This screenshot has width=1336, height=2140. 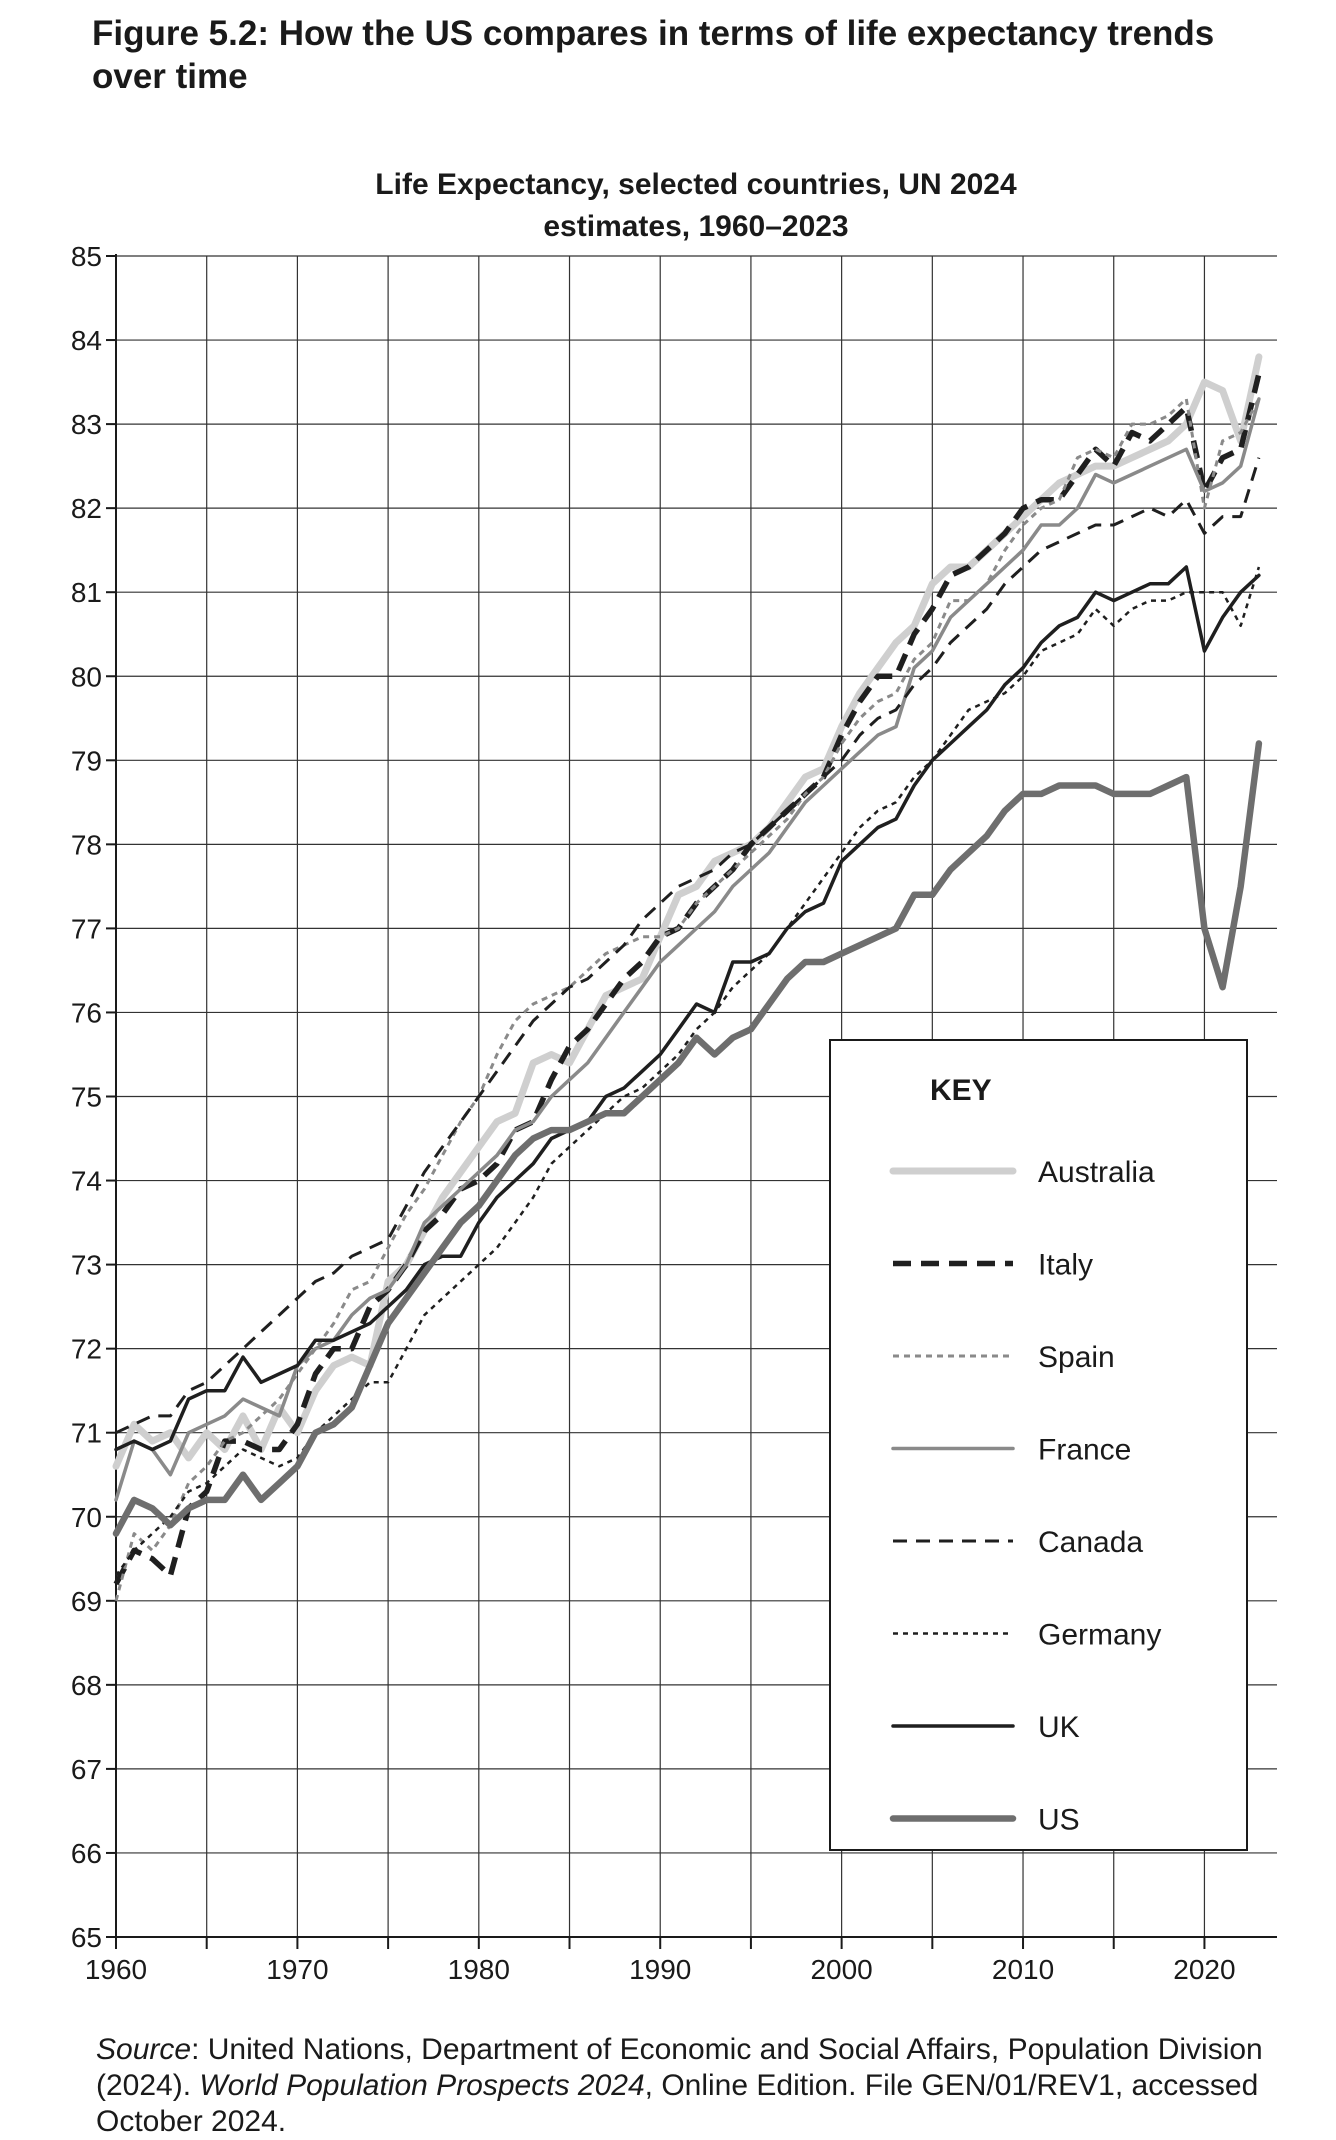 I want to click on y-tick-label: 72, so click(x=86, y=1349).